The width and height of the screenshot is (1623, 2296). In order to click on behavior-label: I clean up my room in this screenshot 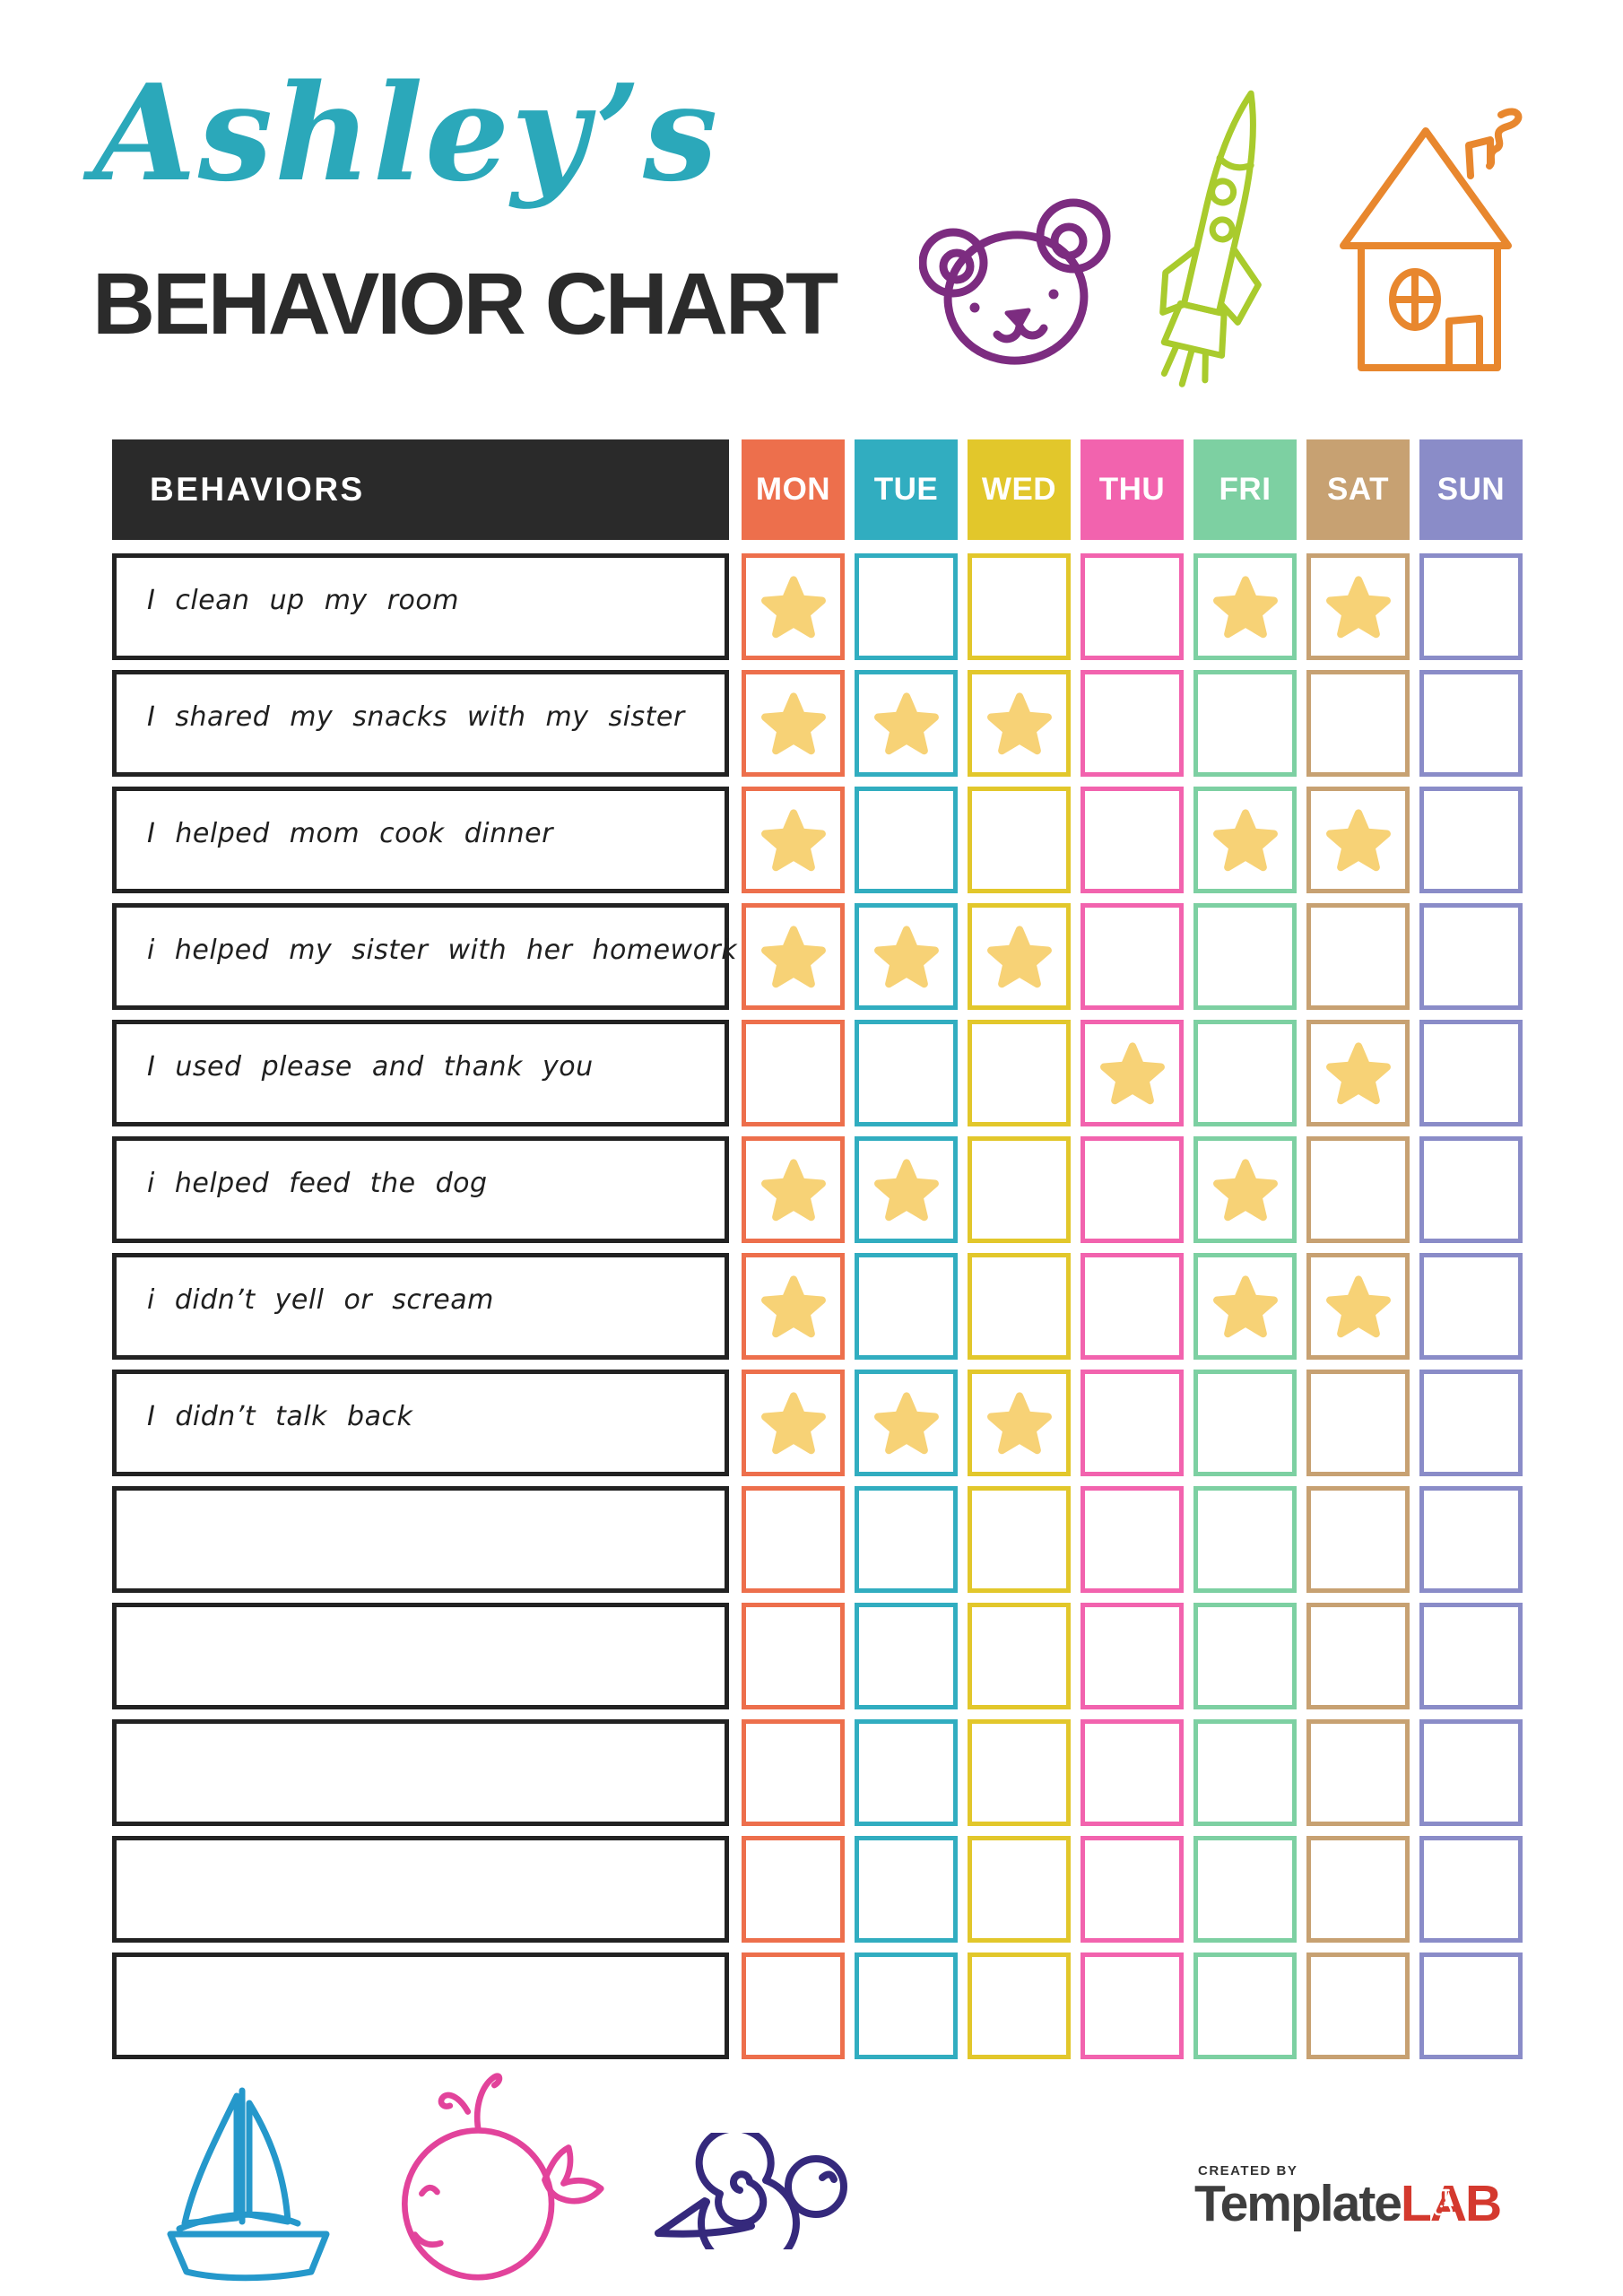, I will do `click(420, 606)`.